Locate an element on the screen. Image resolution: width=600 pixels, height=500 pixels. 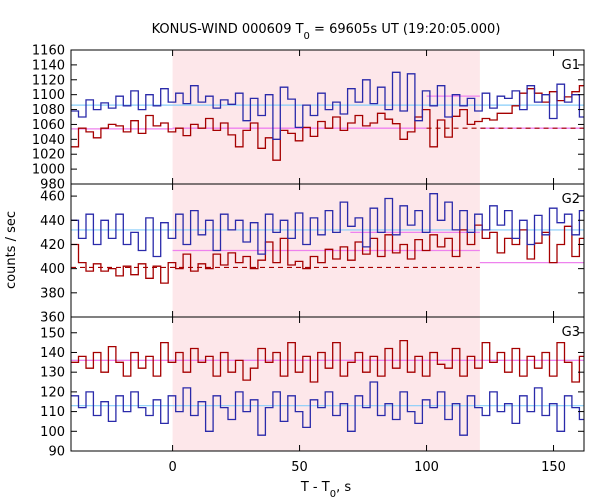
x-tick-label: 100 is located at coordinates (426, 467).